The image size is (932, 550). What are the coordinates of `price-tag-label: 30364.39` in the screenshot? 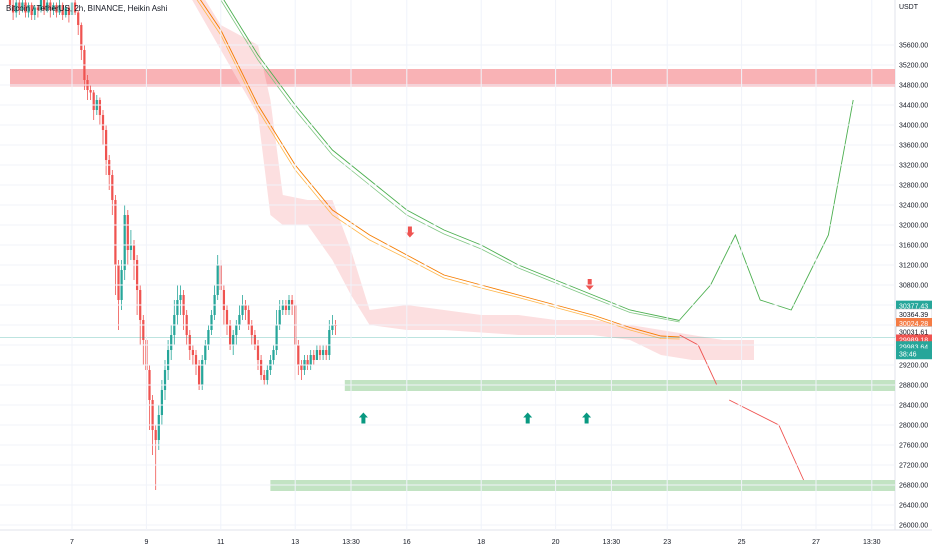 It's located at (913, 315).